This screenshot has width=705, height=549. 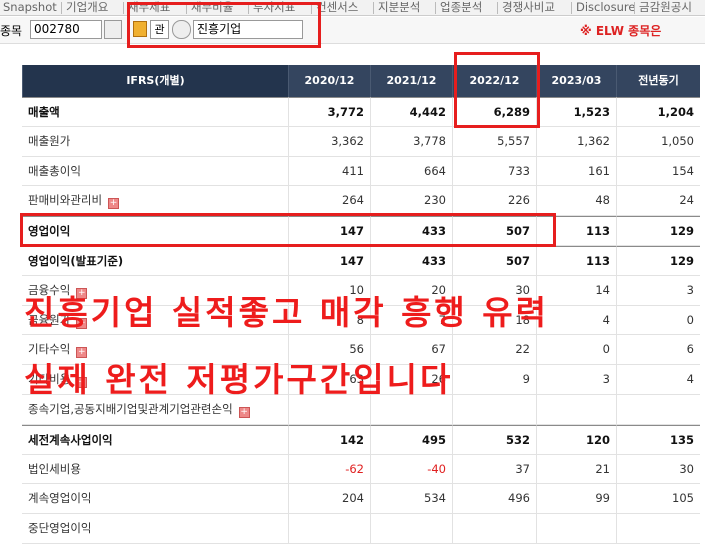 I want to click on label-text: 금융원가, so click(x=49, y=319).